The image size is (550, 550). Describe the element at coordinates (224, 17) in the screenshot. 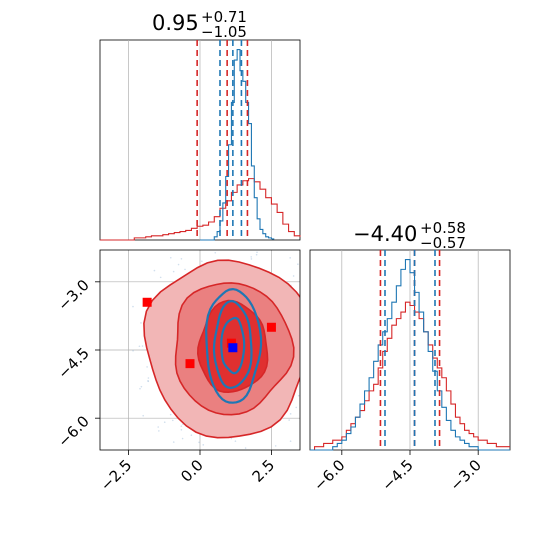

I see `marginal-x-title-plus: +0.71` at that location.